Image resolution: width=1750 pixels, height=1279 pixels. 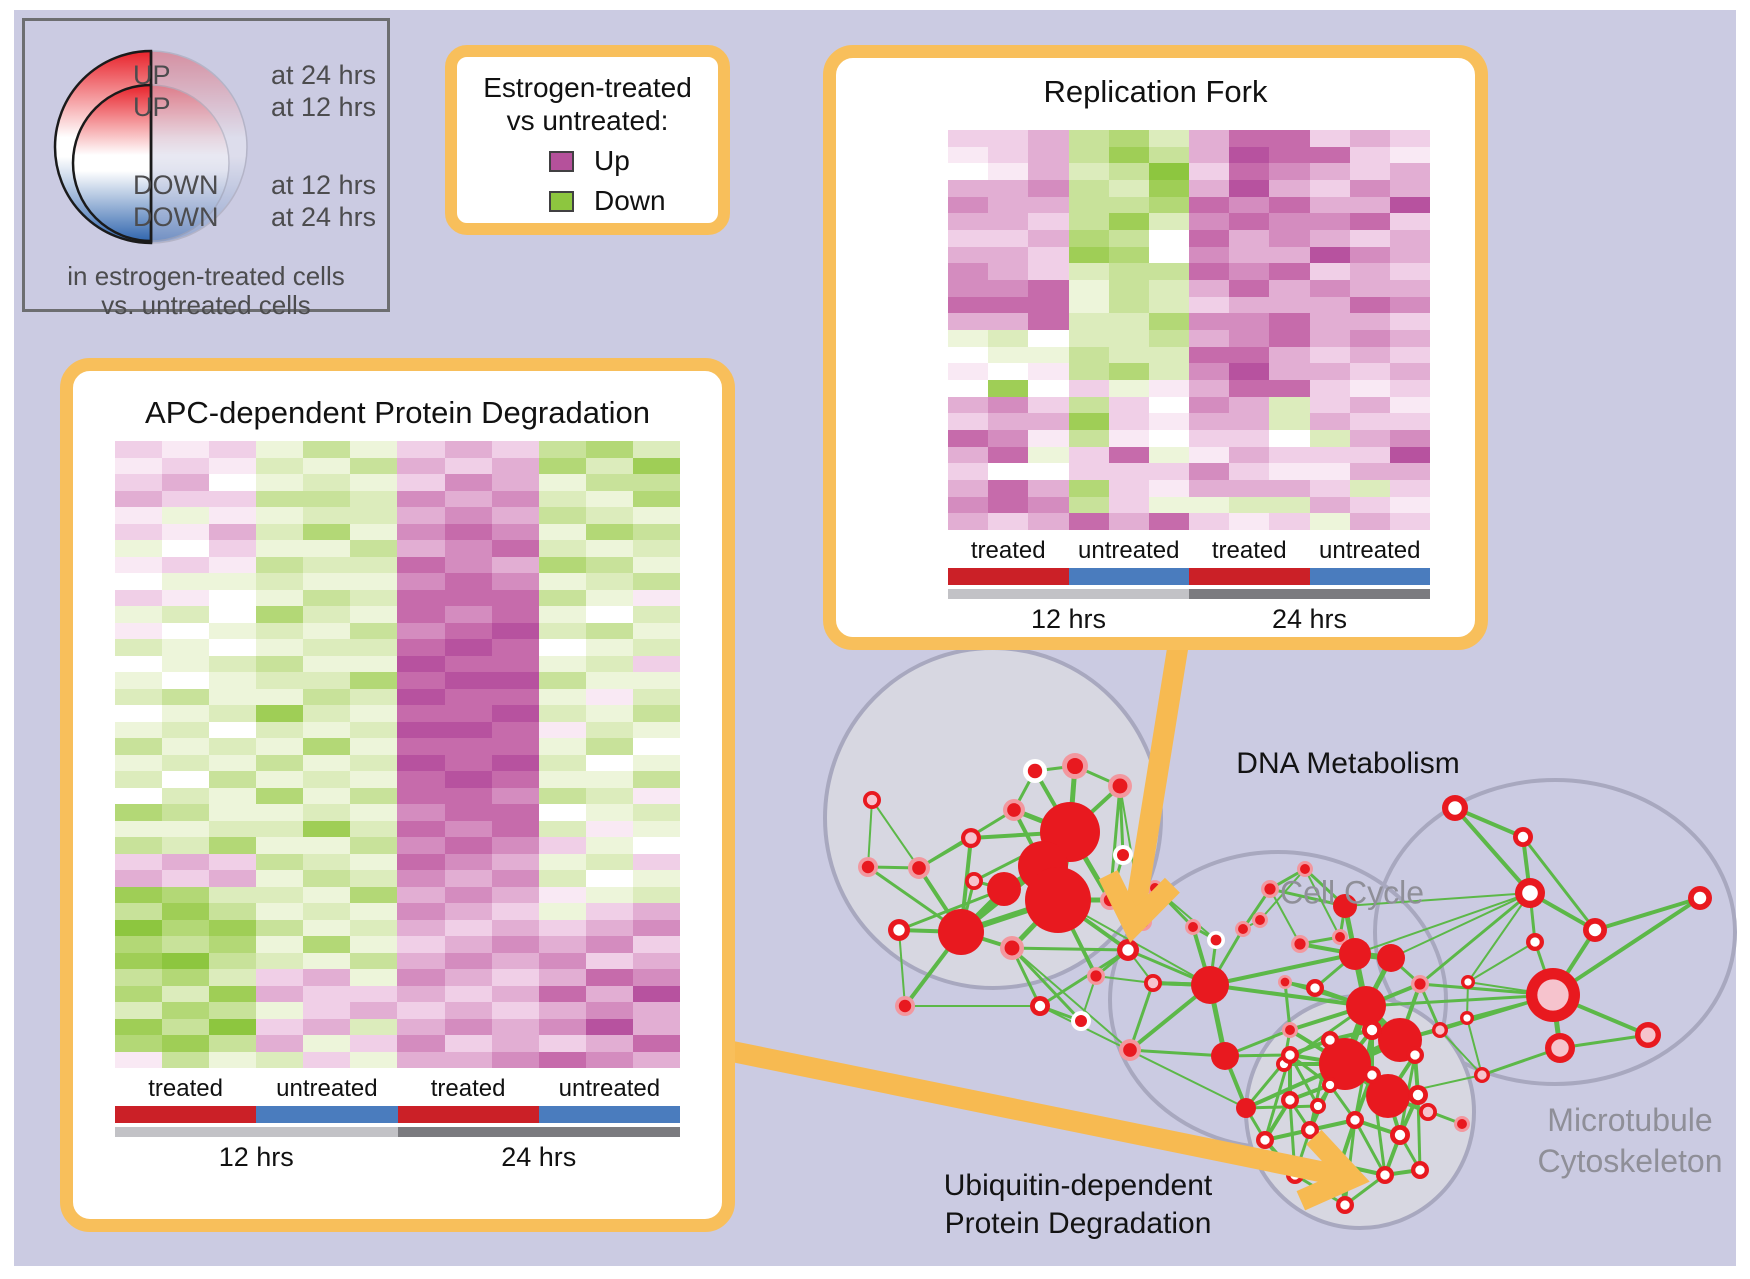 What do you see at coordinates (561, 201) in the screenshot?
I see `down-color-swatch` at bounding box center [561, 201].